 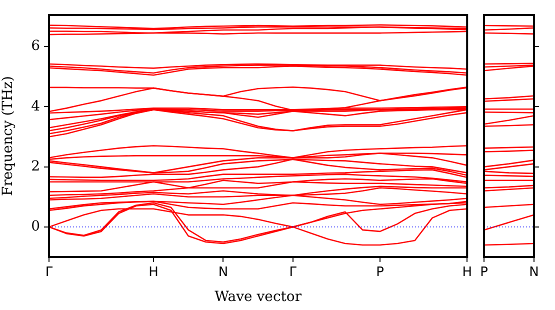 I want to click on y-tick-label: 4, so click(x=35, y=106).